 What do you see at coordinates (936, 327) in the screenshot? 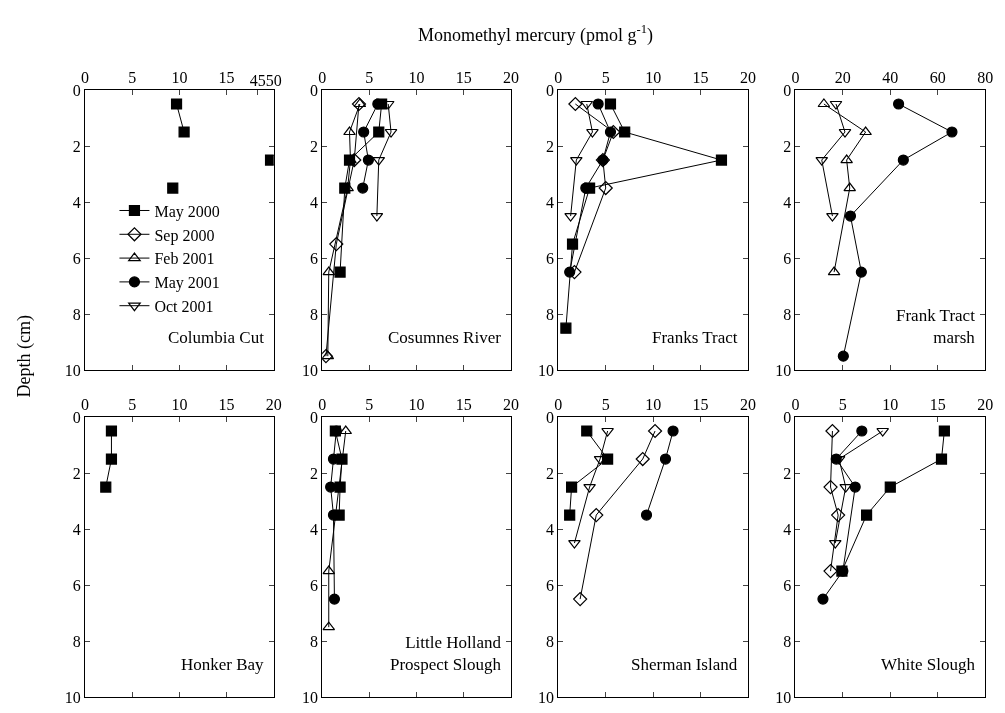
I see `annotation: Frank Tract marsh` at bounding box center [936, 327].